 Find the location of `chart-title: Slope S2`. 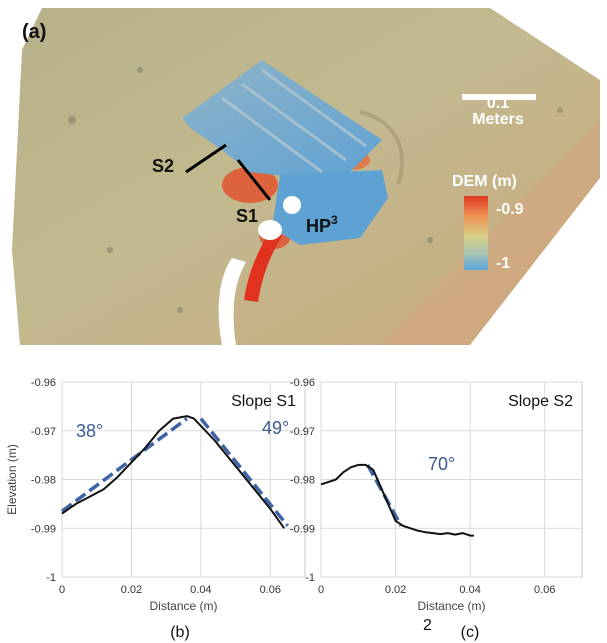

chart-title: Slope S2 is located at coordinates (540, 401).